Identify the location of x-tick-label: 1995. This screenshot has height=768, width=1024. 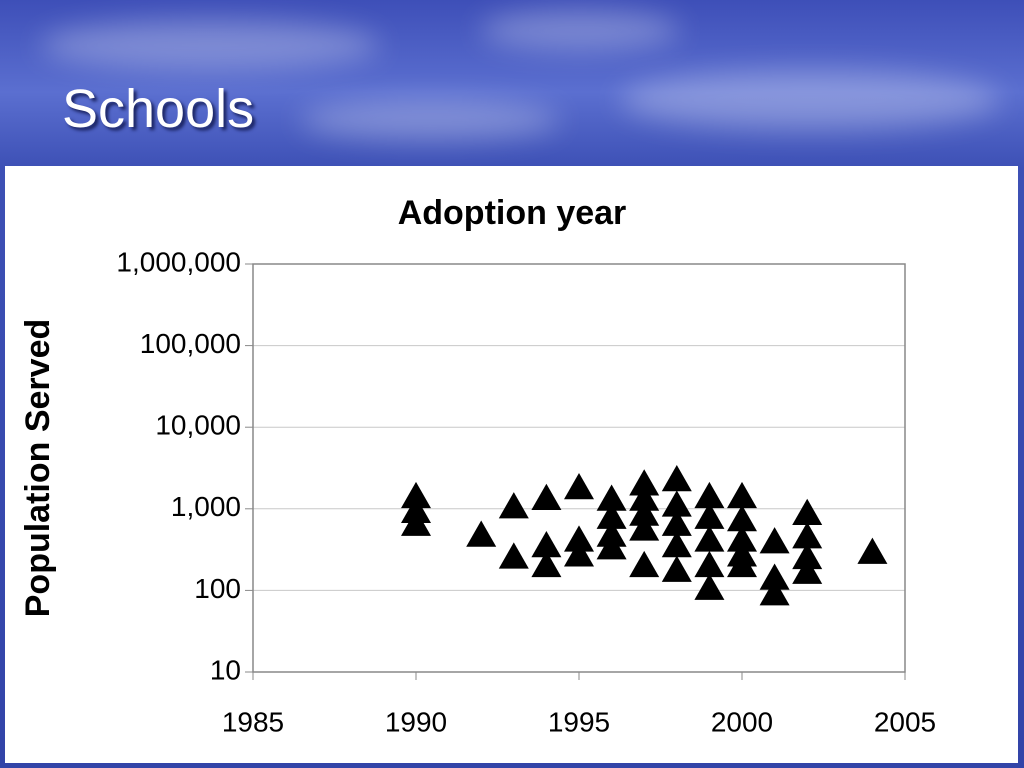
(579, 721).